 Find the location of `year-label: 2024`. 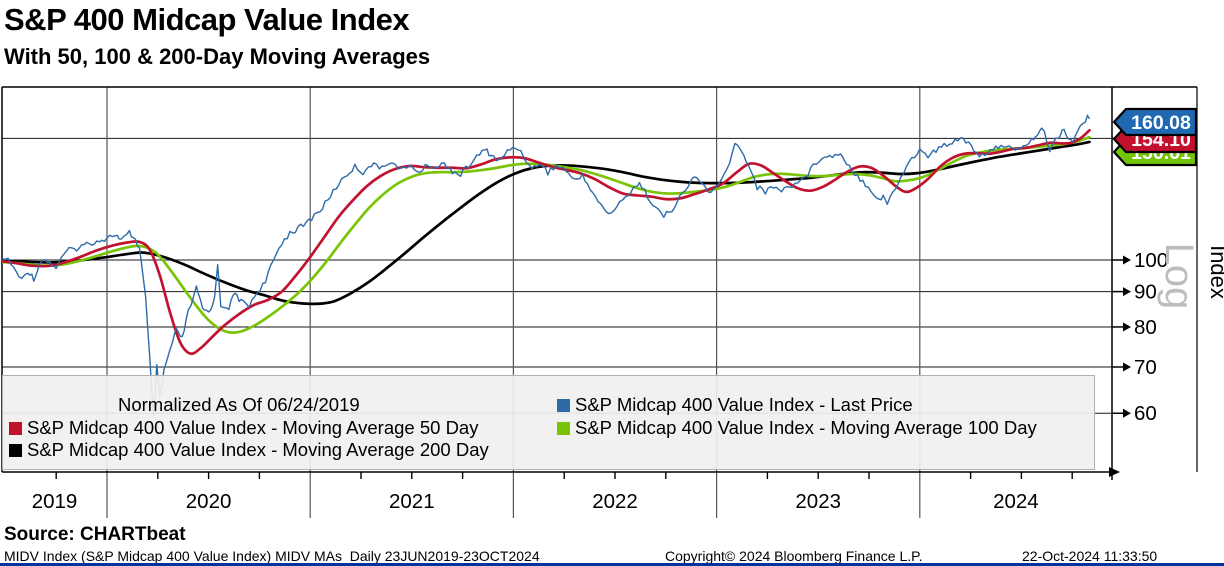

year-label: 2024 is located at coordinates (1016, 501).